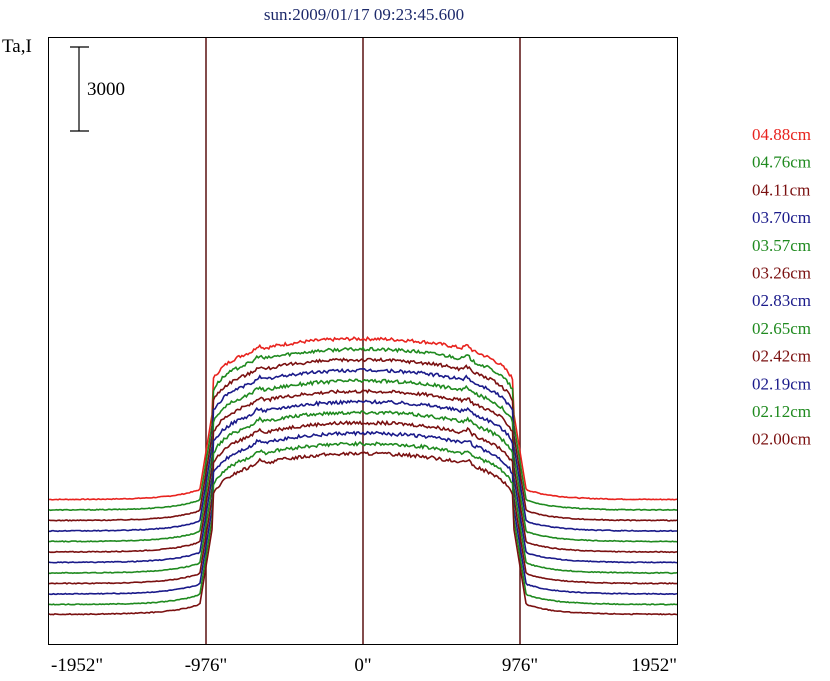 This screenshot has width=830, height=681. What do you see at coordinates (781, 162) in the screenshot?
I see `legend-entry: 04.76cm` at bounding box center [781, 162].